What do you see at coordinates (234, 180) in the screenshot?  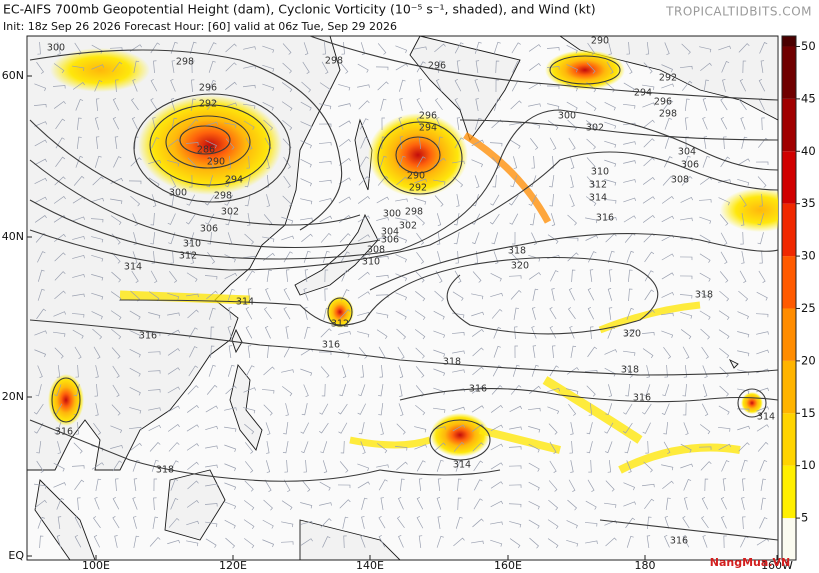 I see `contour-label: 294` at bounding box center [234, 180].